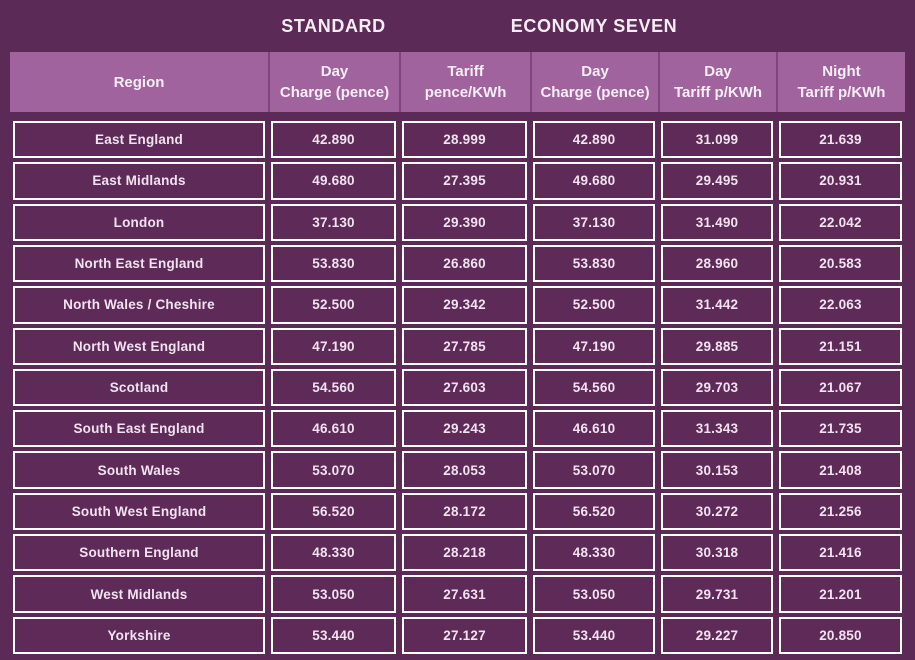 Image resolution: width=915 pixels, height=660 pixels. I want to click on value-cell: 22.042, so click(840, 222).